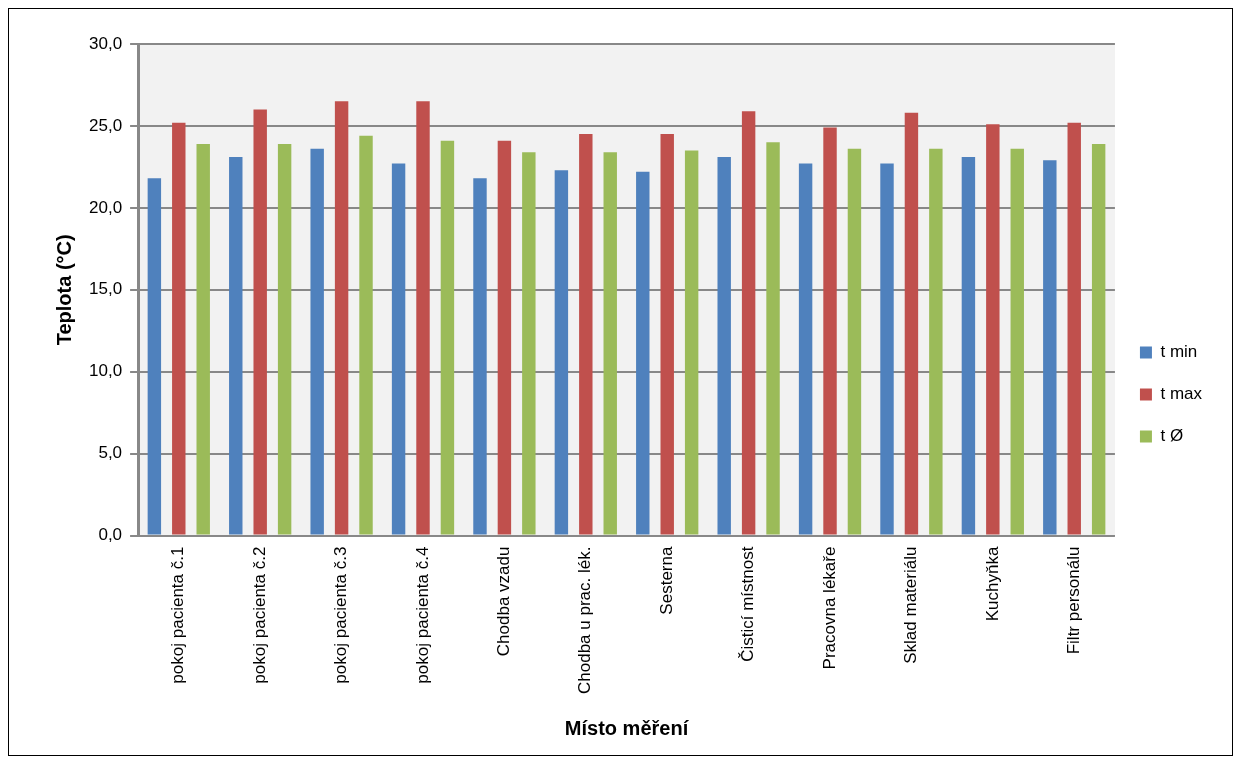 Image resolution: width=1243 pixels, height=764 pixels. Describe the element at coordinates (105, 207) in the screenshot. I see `y-tick-label: 20,0` at that location.